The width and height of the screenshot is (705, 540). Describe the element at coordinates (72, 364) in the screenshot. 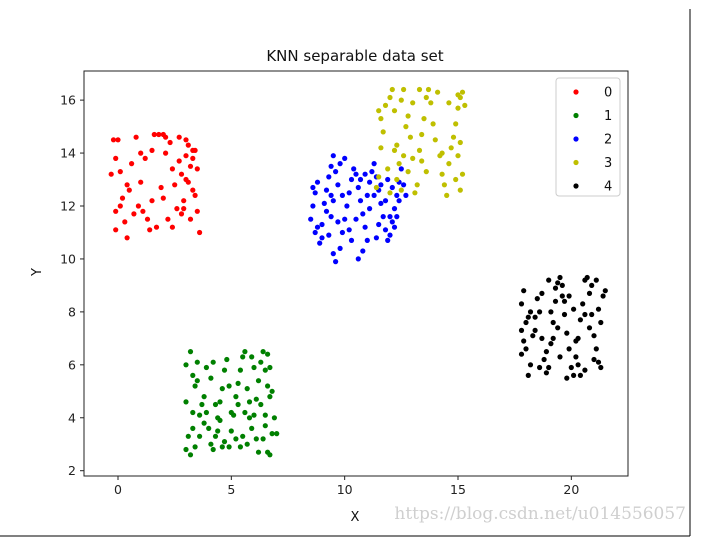

I see `y-tick-label: 6` at that location.